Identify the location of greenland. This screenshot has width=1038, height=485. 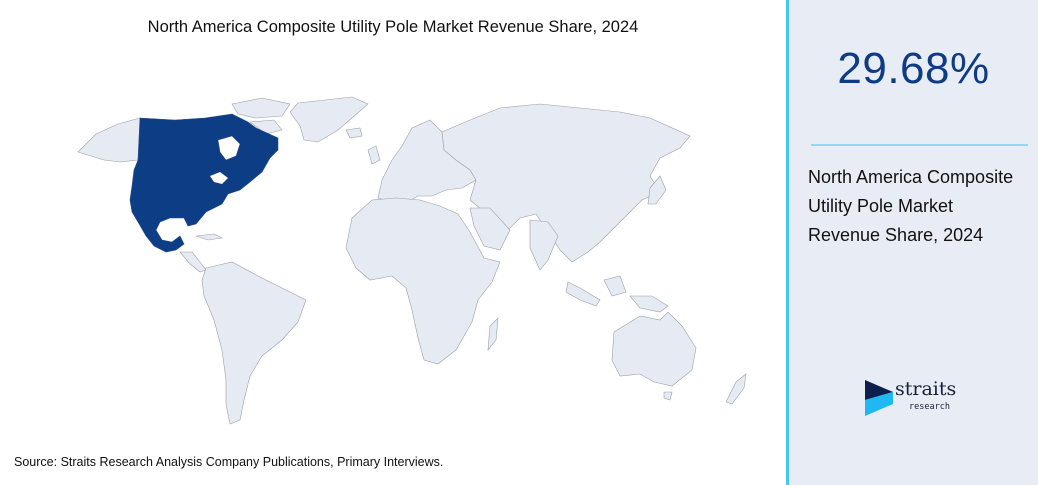
(329, 119).